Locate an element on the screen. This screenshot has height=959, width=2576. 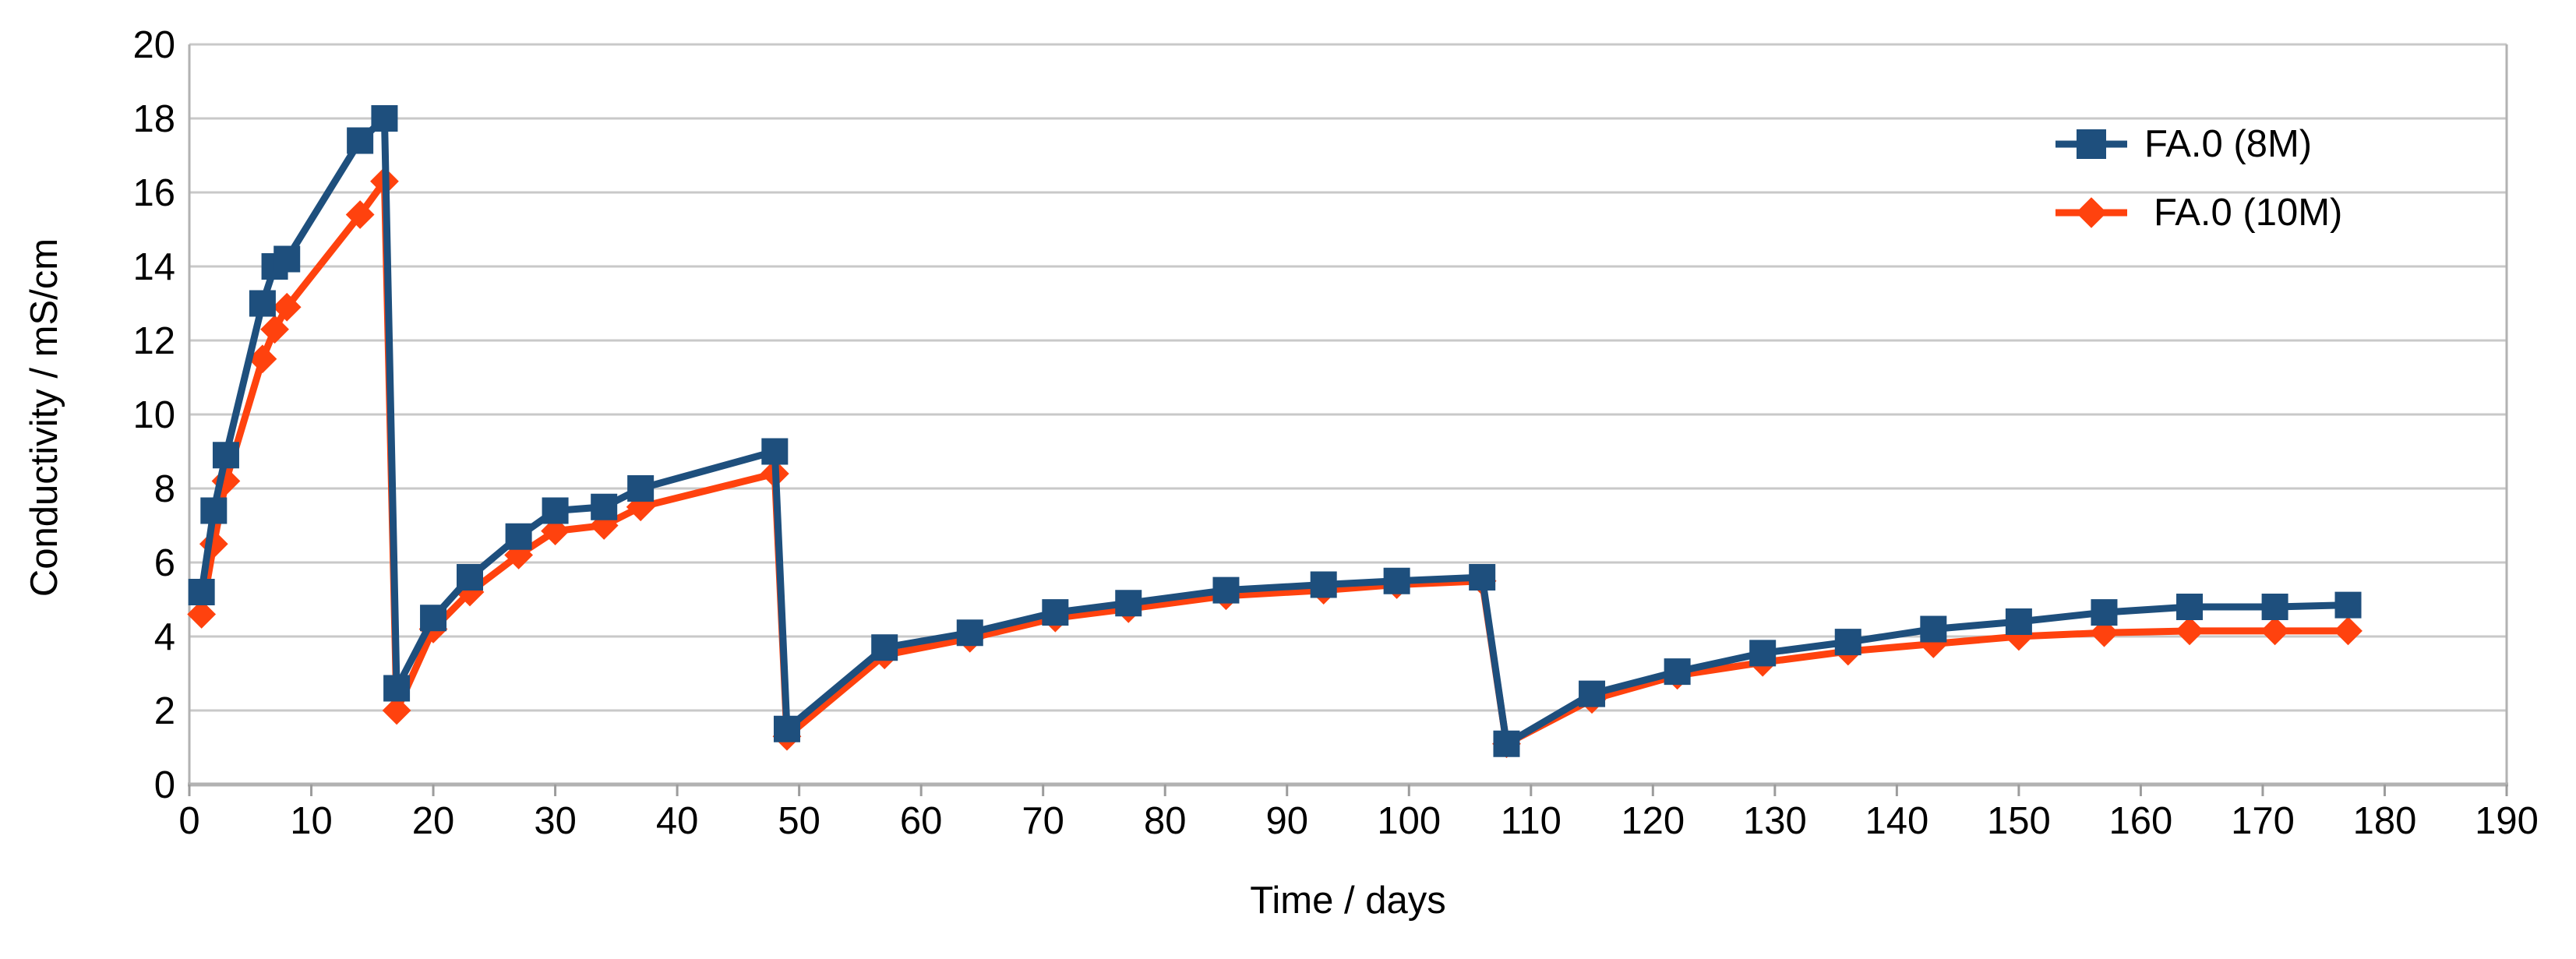
y-tick-label-4: 4 is located at coordinates (164, 637).